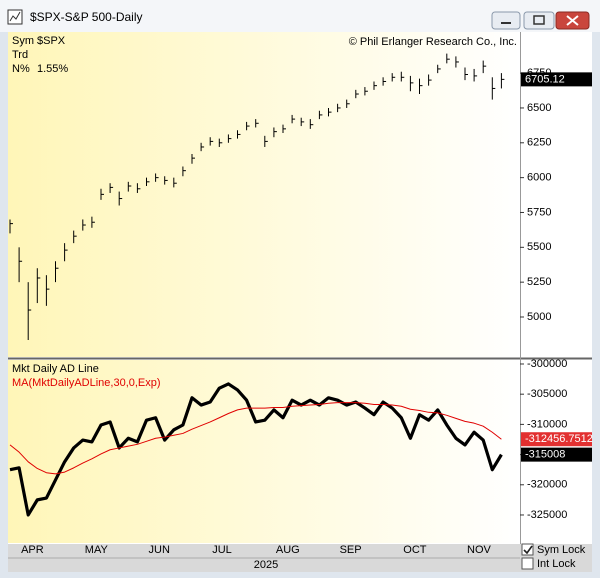  What do you see at coordinates (539, 317) in the screenshot?
I see `y-tick-label: 5000` at bounding box center [539, 317].